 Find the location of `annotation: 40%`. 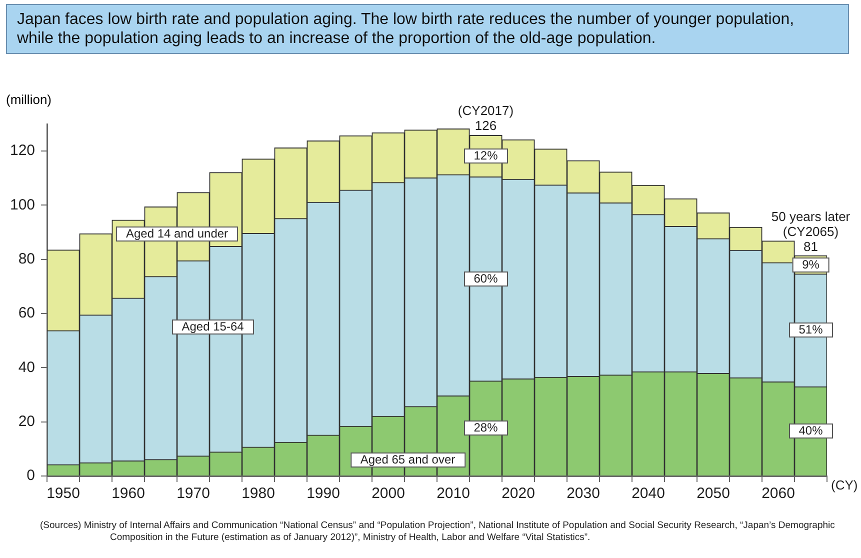

annotation: 40% is located at coordinates (810, 431).